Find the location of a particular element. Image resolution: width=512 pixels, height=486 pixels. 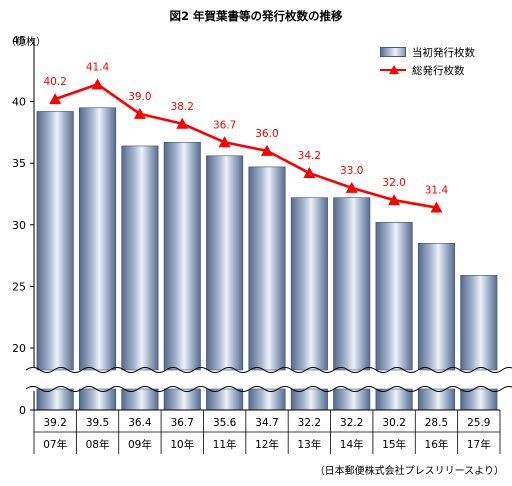

x-tick-label: 09年 is located at coordinates (140, 444).